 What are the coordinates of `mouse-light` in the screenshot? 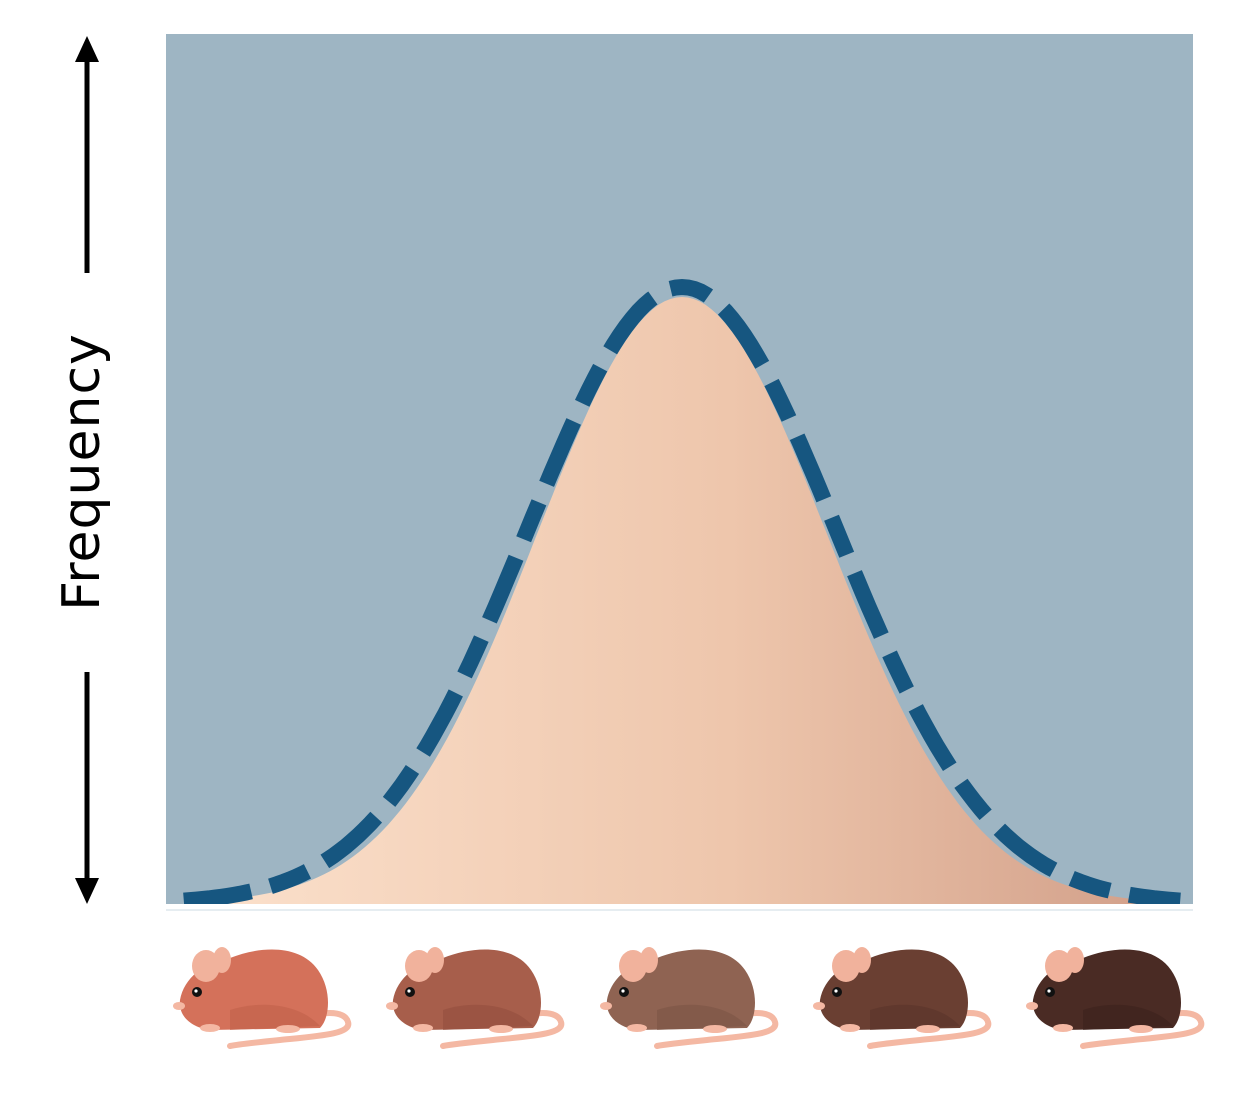 It's located at (262, 998).